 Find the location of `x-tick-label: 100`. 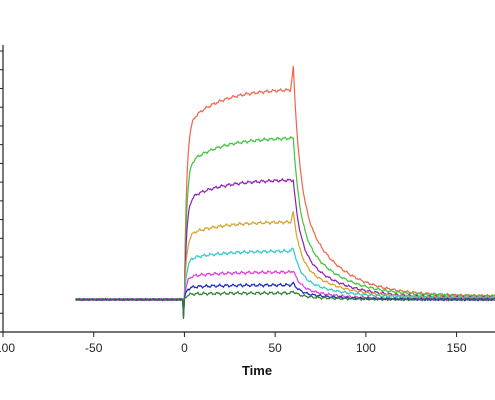

x-tick-label: 100 is located at coordinates (366, 348).